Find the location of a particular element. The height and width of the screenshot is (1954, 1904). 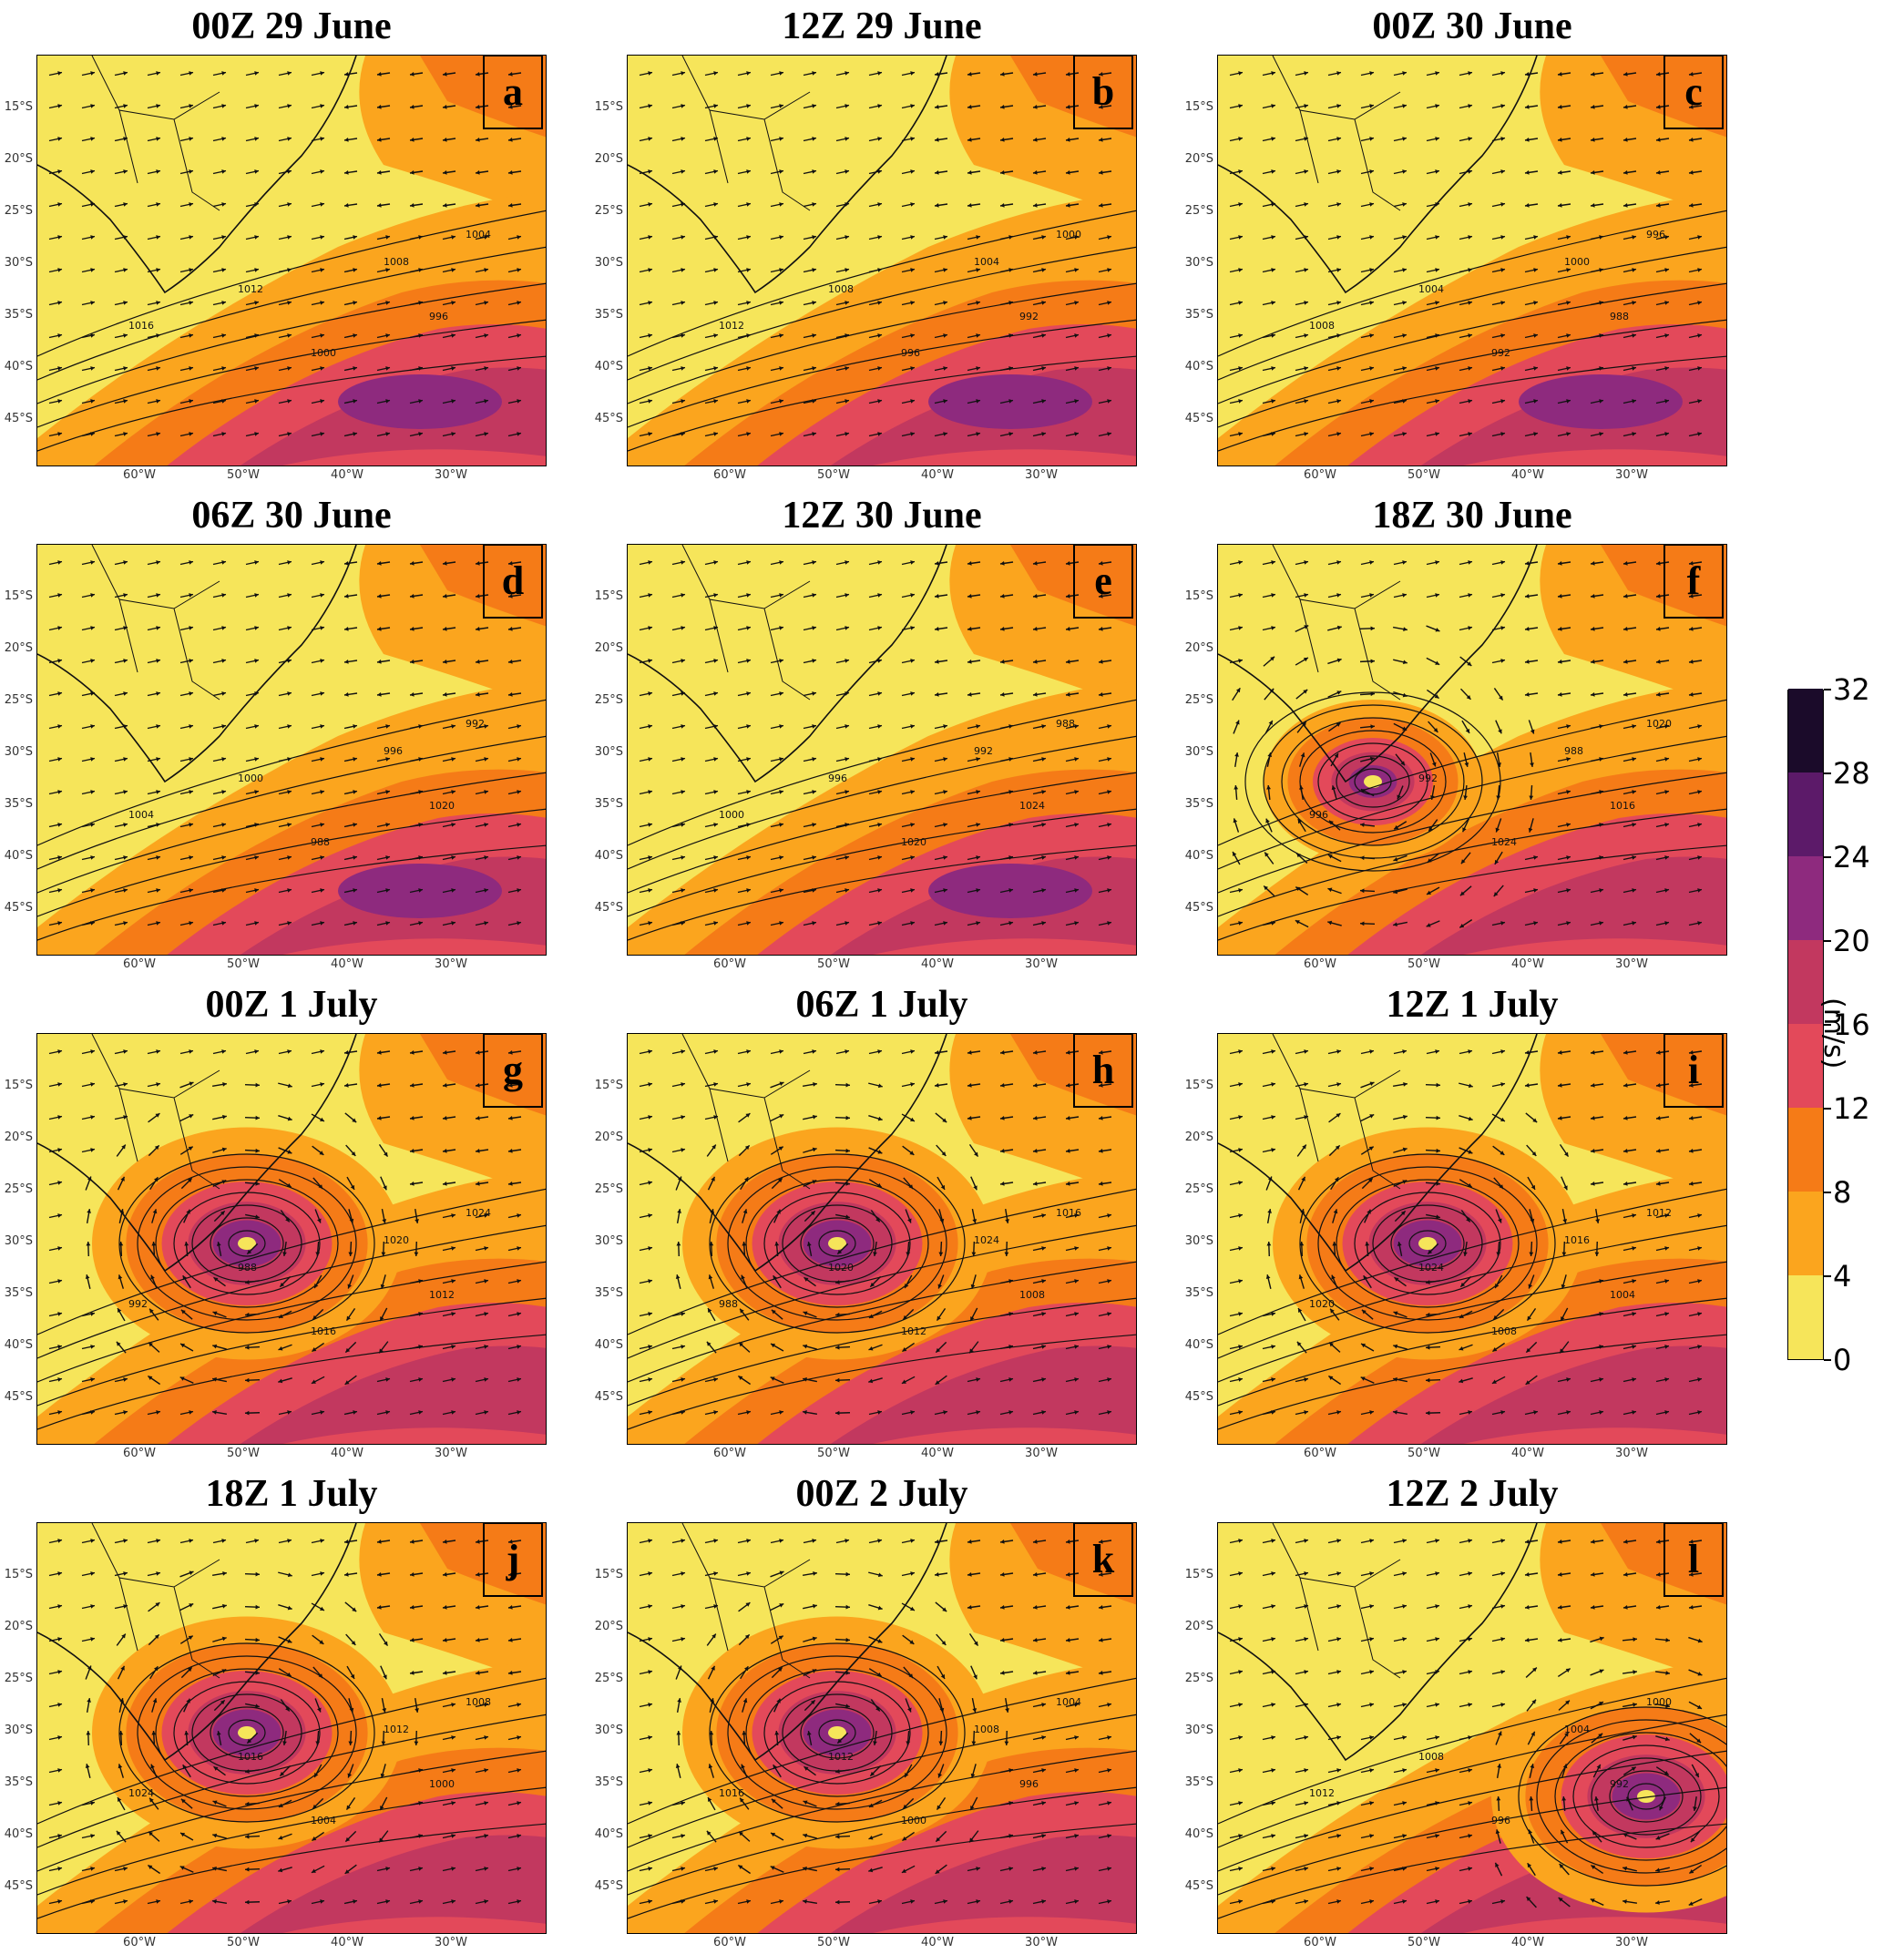

colorbar-tick-label: 0 is located at coordinates (1843, 1360).